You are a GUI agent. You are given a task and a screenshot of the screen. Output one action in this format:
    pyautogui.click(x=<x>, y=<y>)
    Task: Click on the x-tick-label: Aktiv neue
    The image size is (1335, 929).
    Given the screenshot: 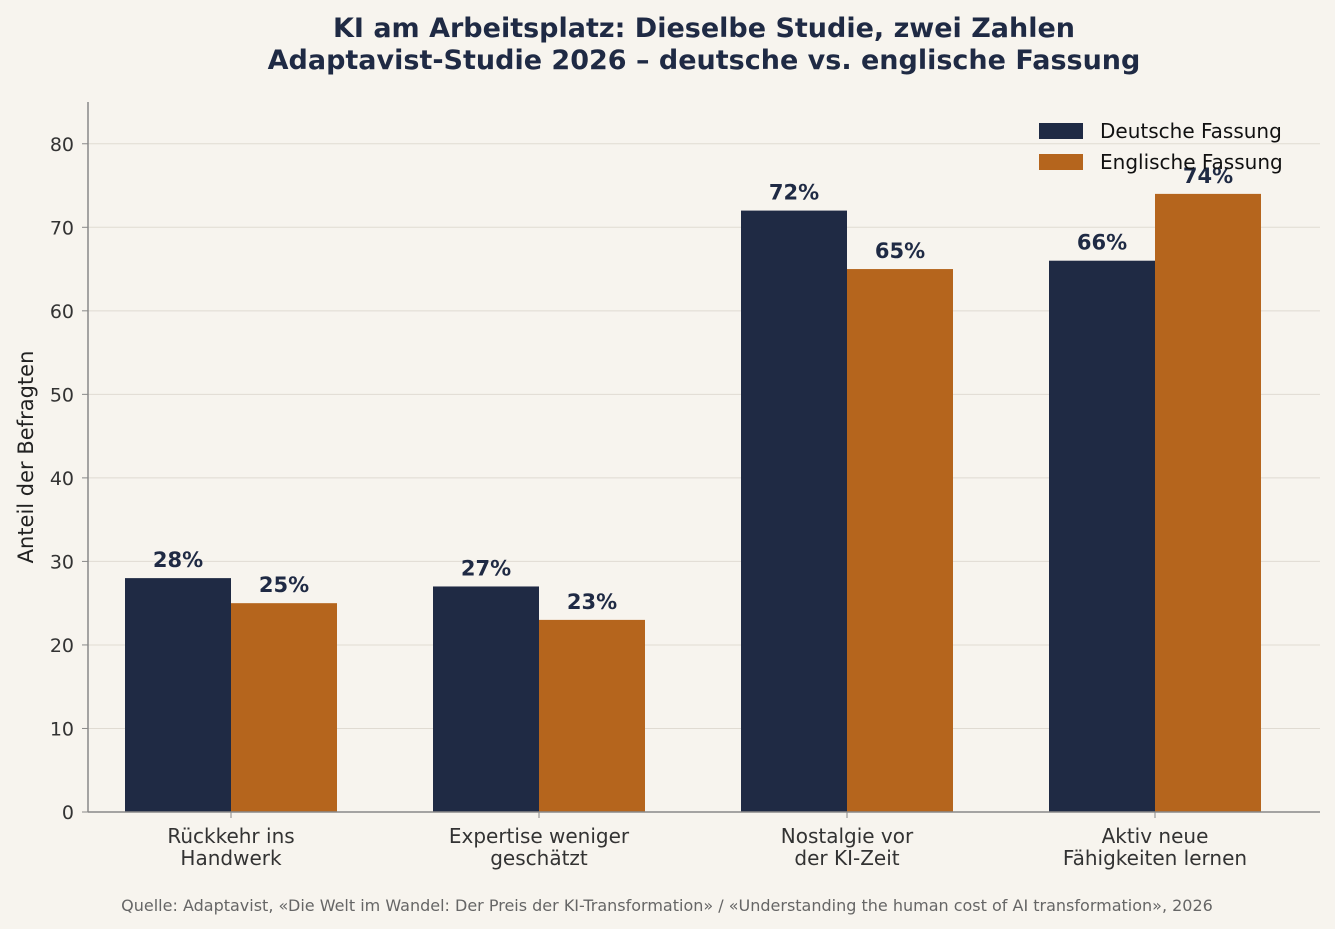 What is the action you would take?
    pyautogui.click(x=1155, y=836)
    